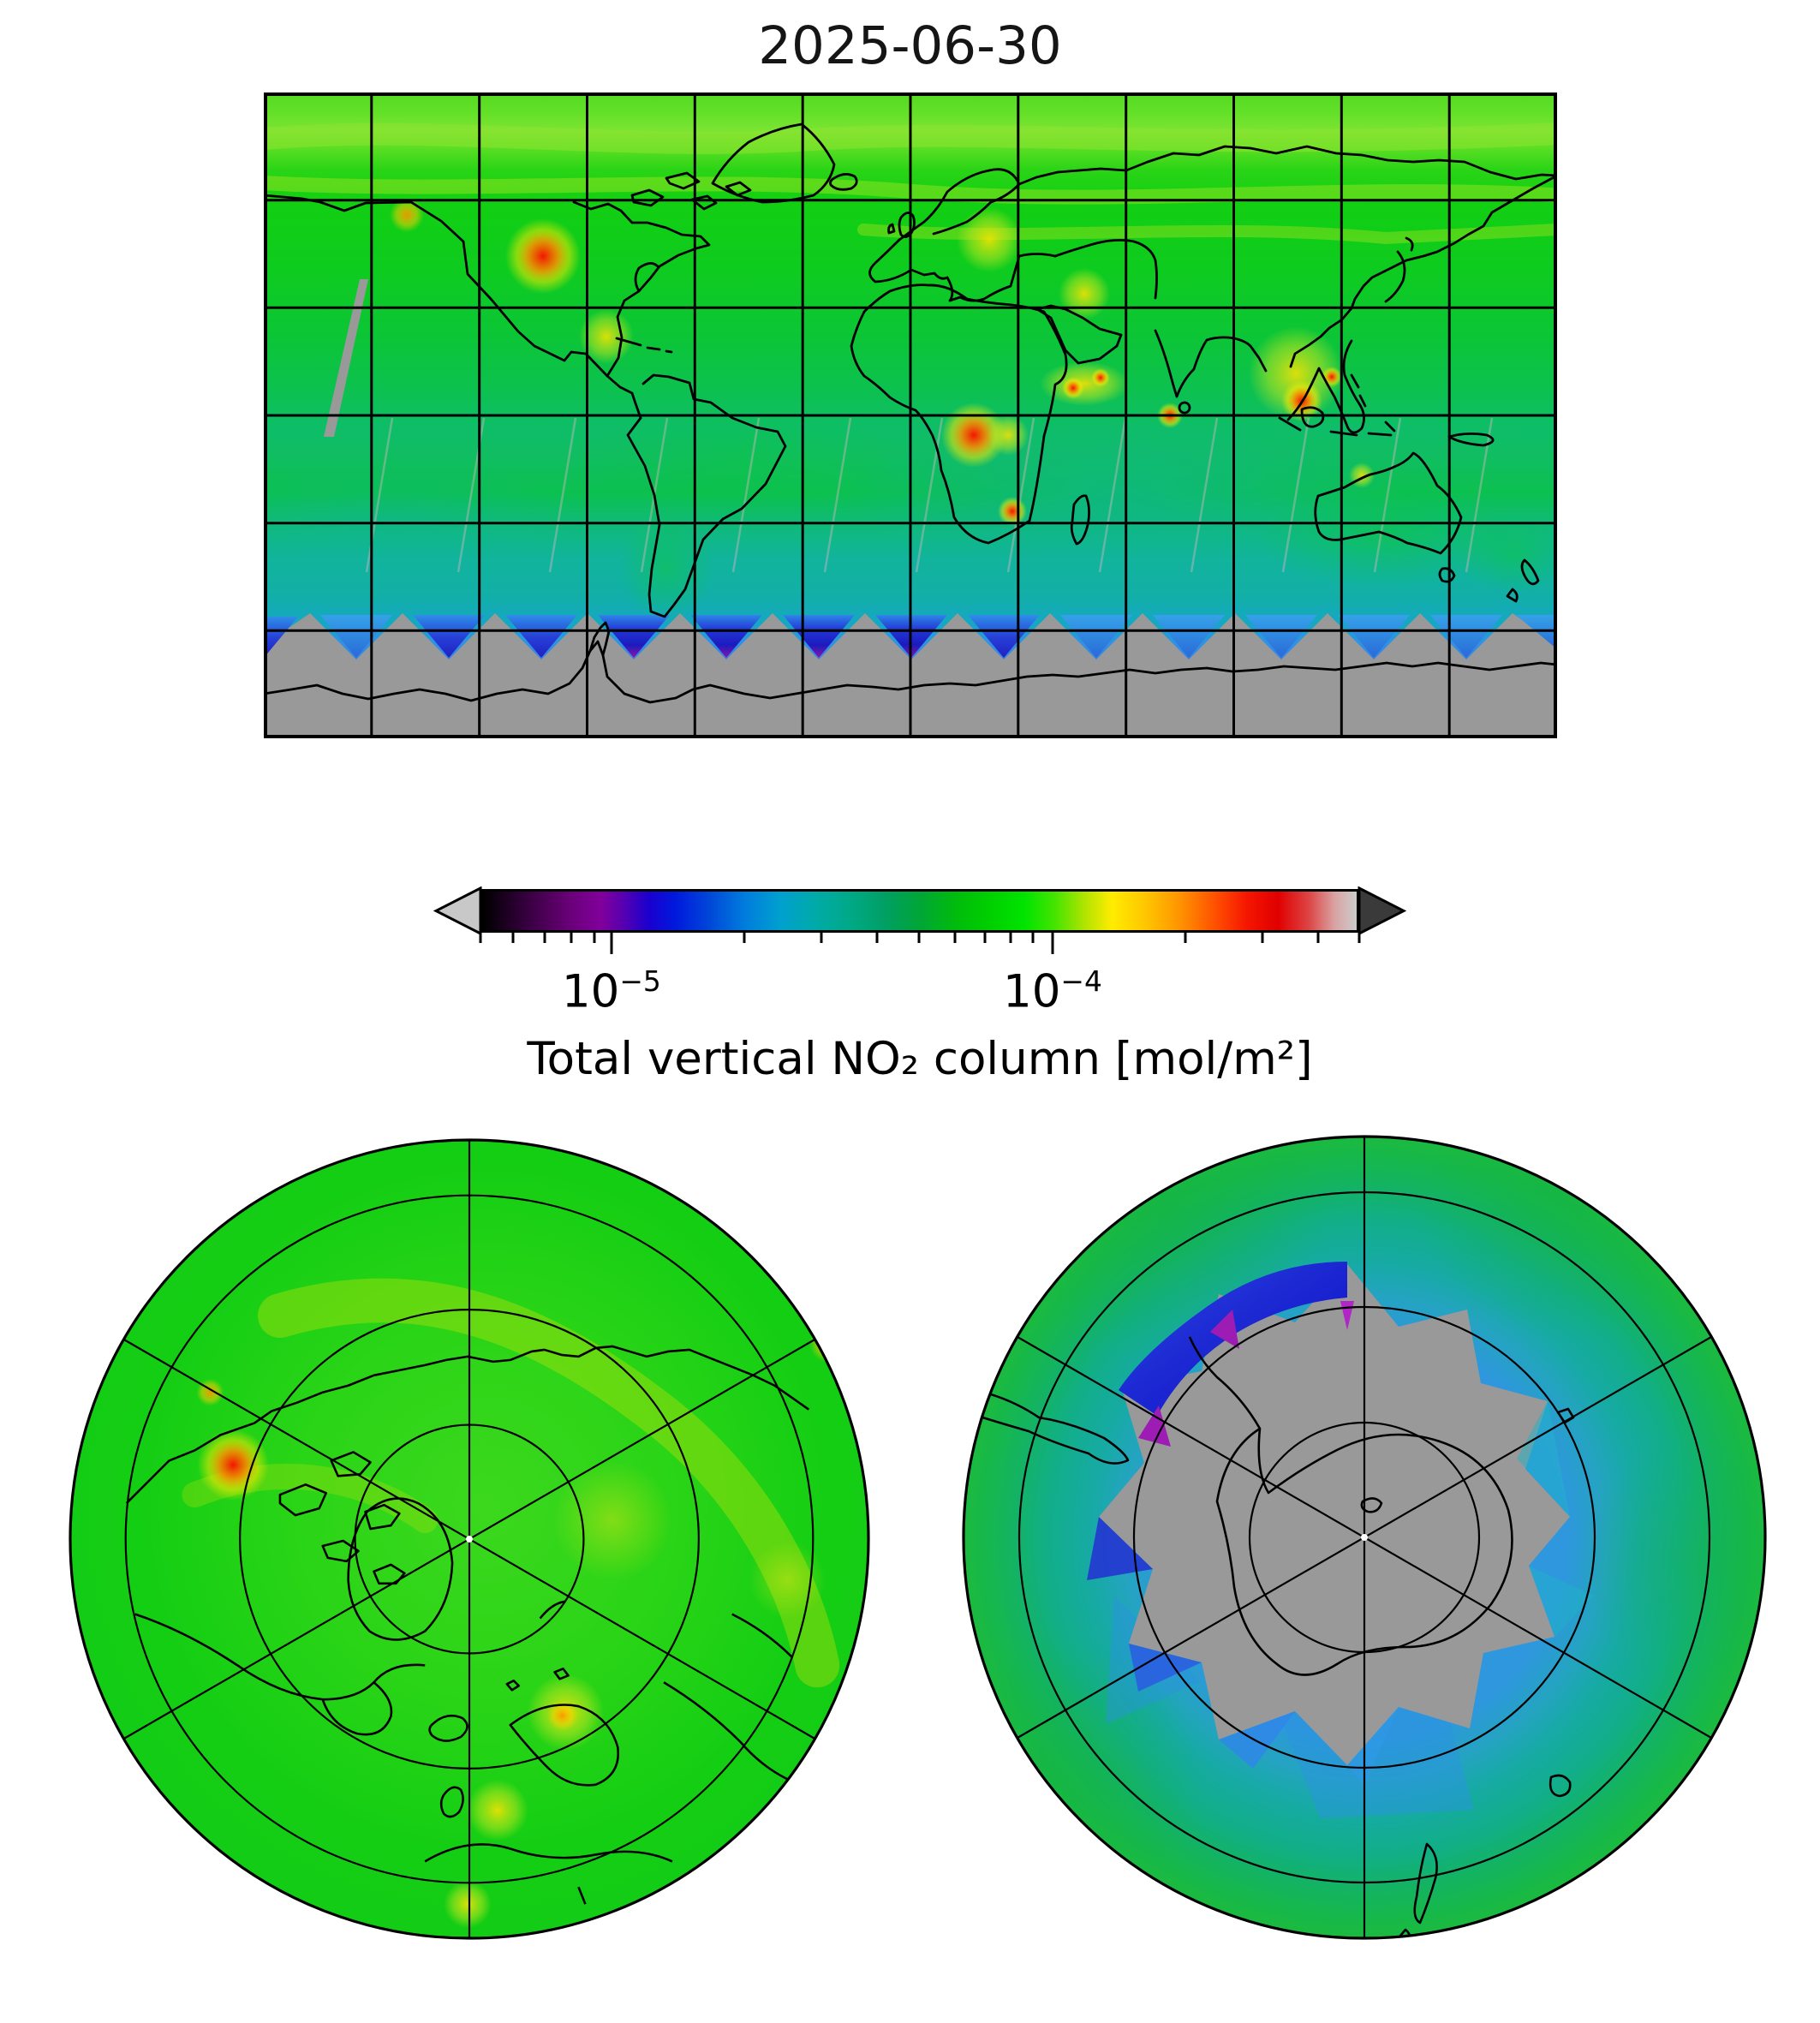  Describe the element at coordinates (1334, 1514) in the screenshot. I see `south-polar-no-data` at that location.